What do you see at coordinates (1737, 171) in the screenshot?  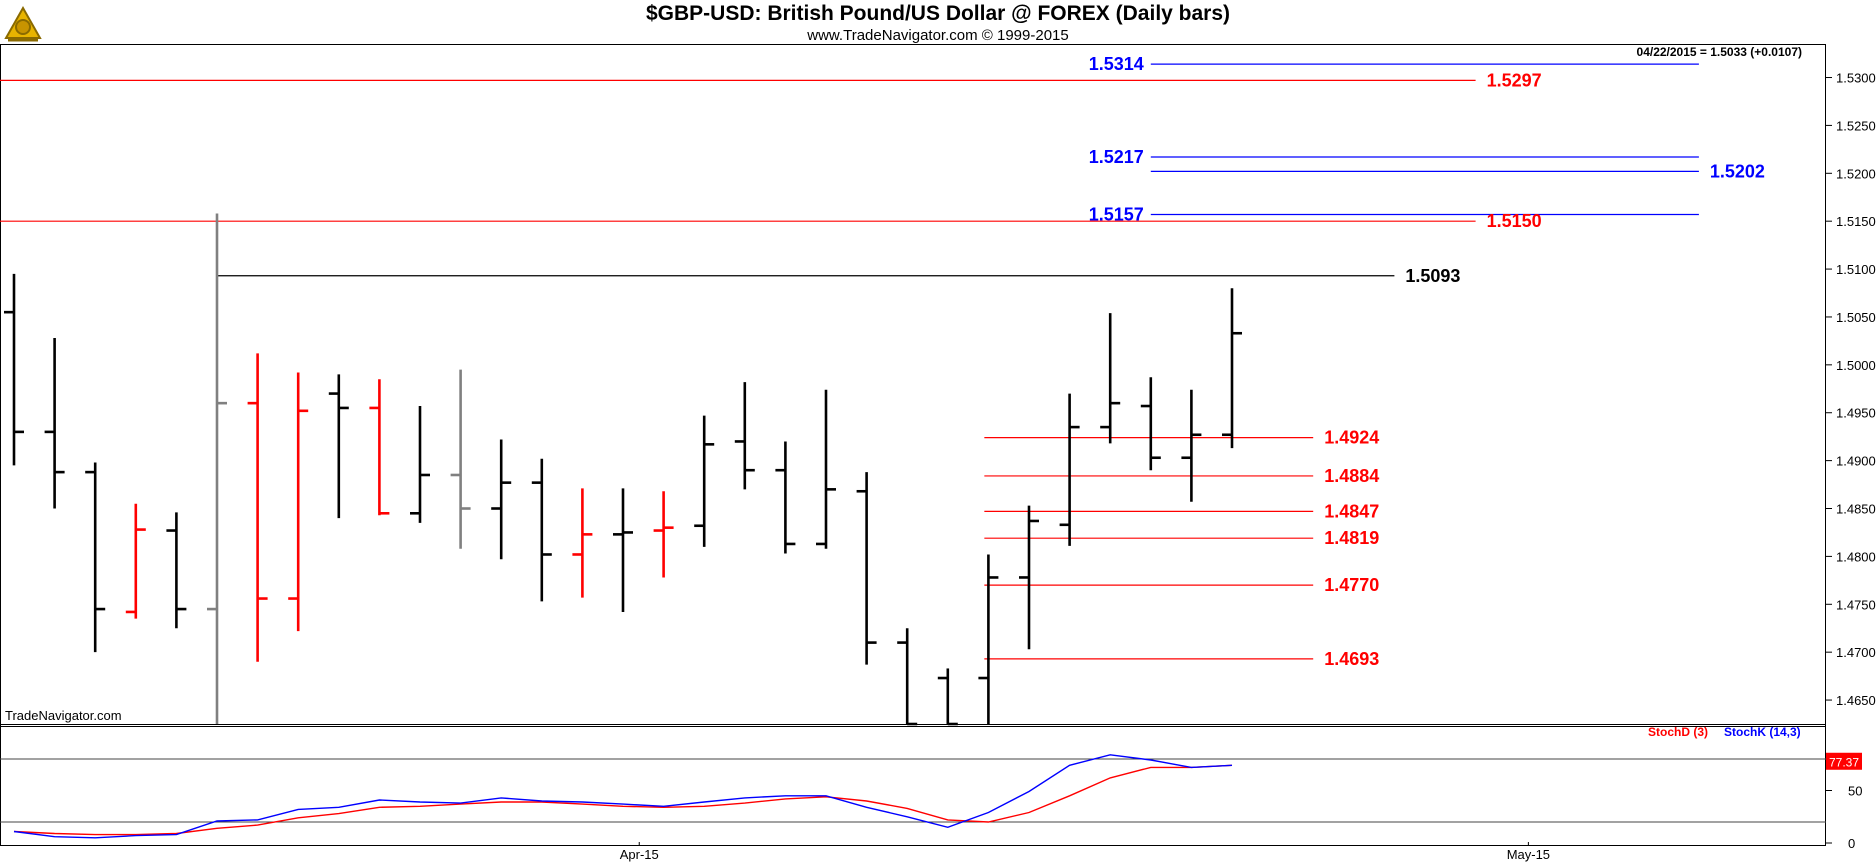 I see `level-label: 1.5202` at bounding box center [1737, 171].